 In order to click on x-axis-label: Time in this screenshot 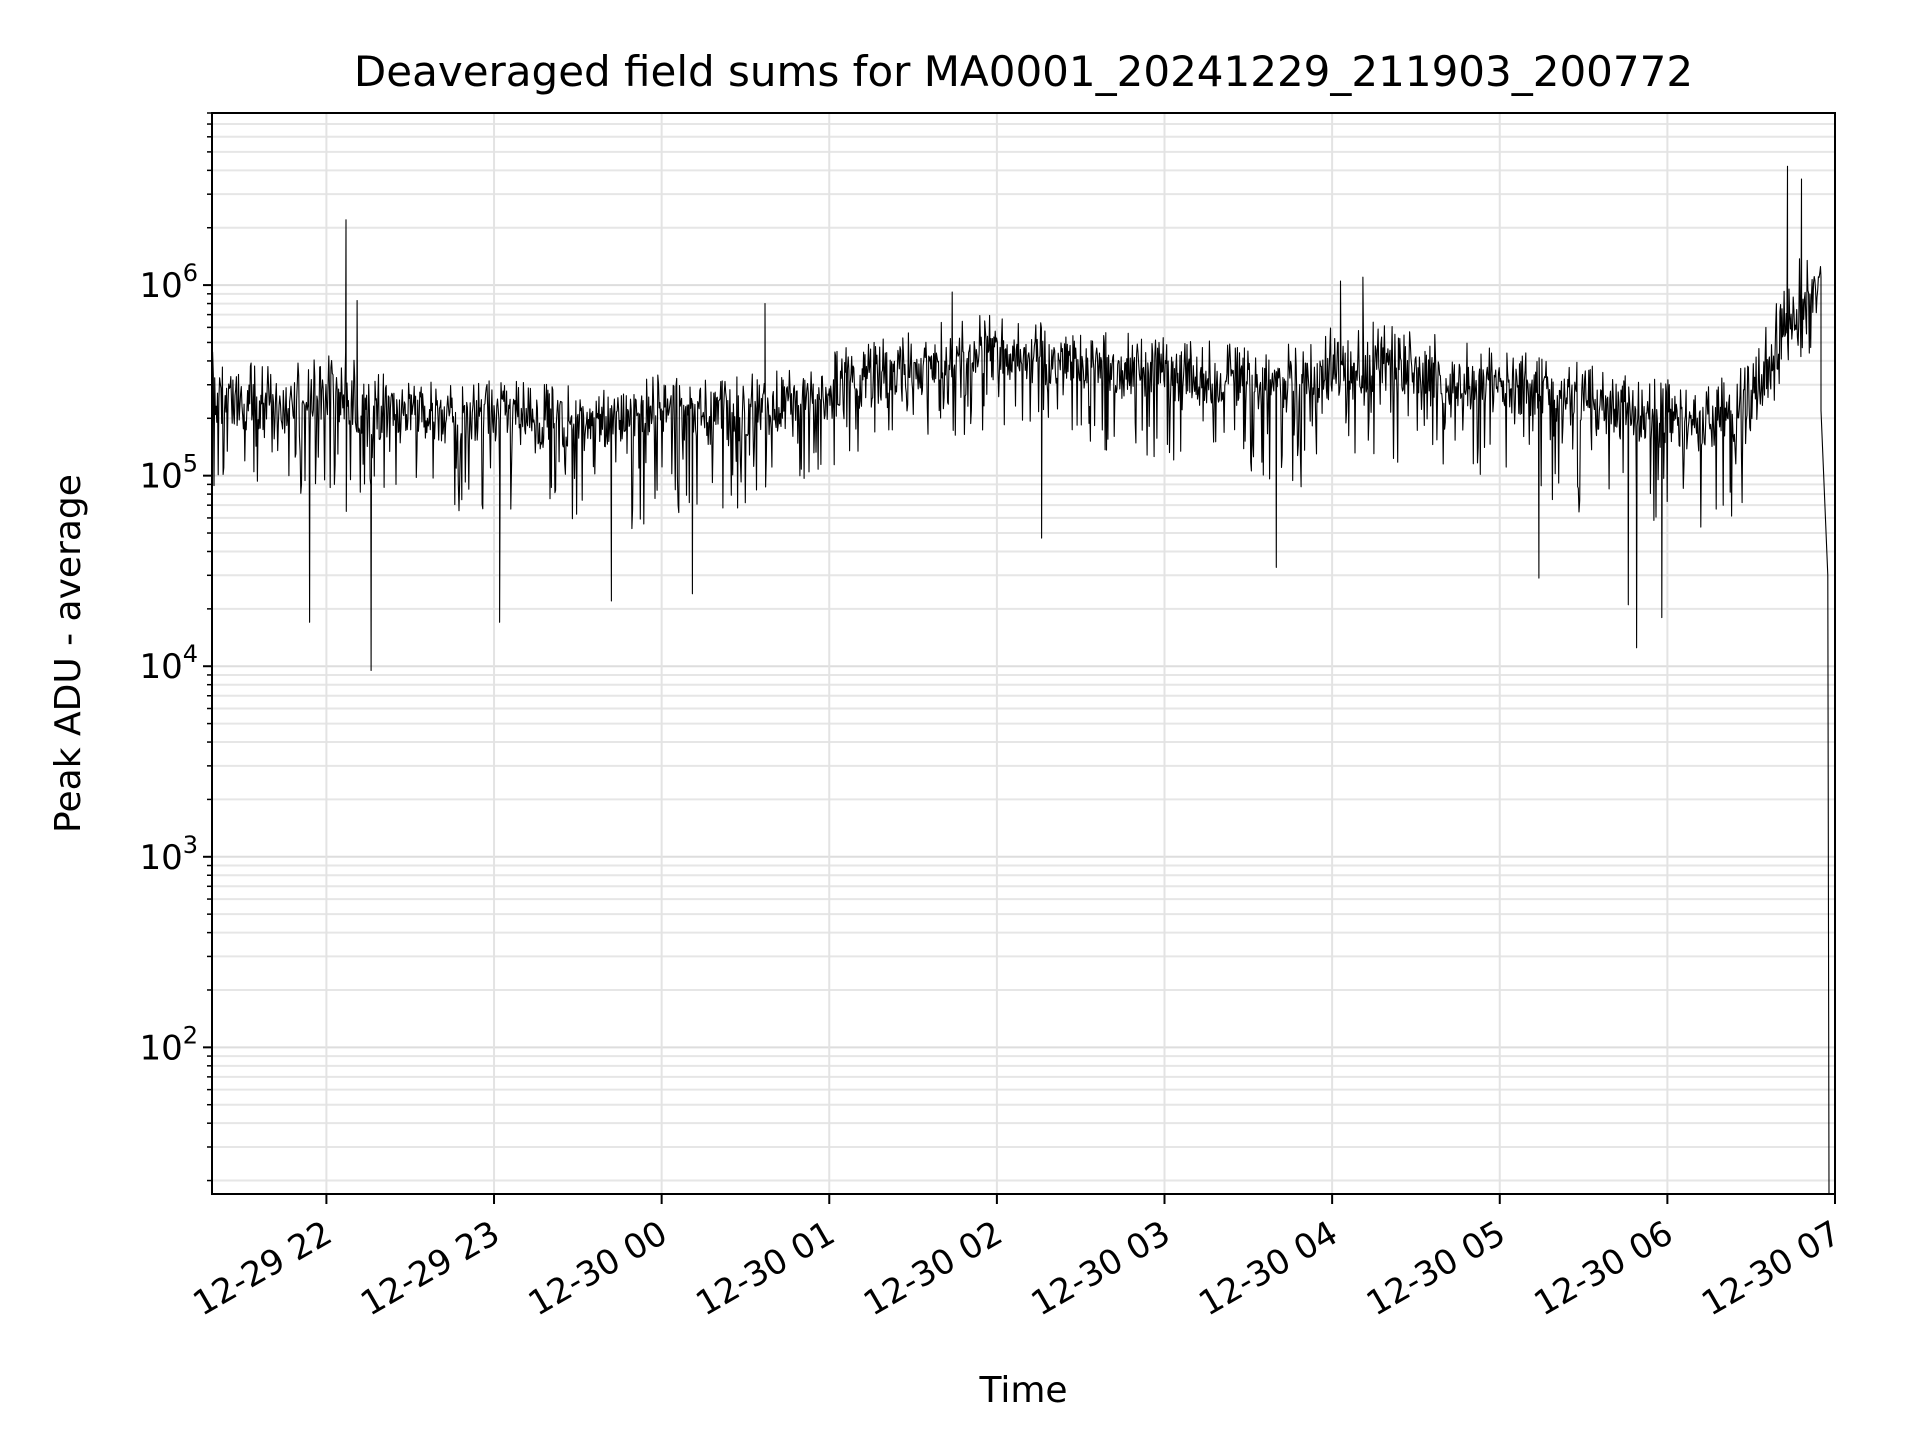, I will do `click(1022, 1390)`.